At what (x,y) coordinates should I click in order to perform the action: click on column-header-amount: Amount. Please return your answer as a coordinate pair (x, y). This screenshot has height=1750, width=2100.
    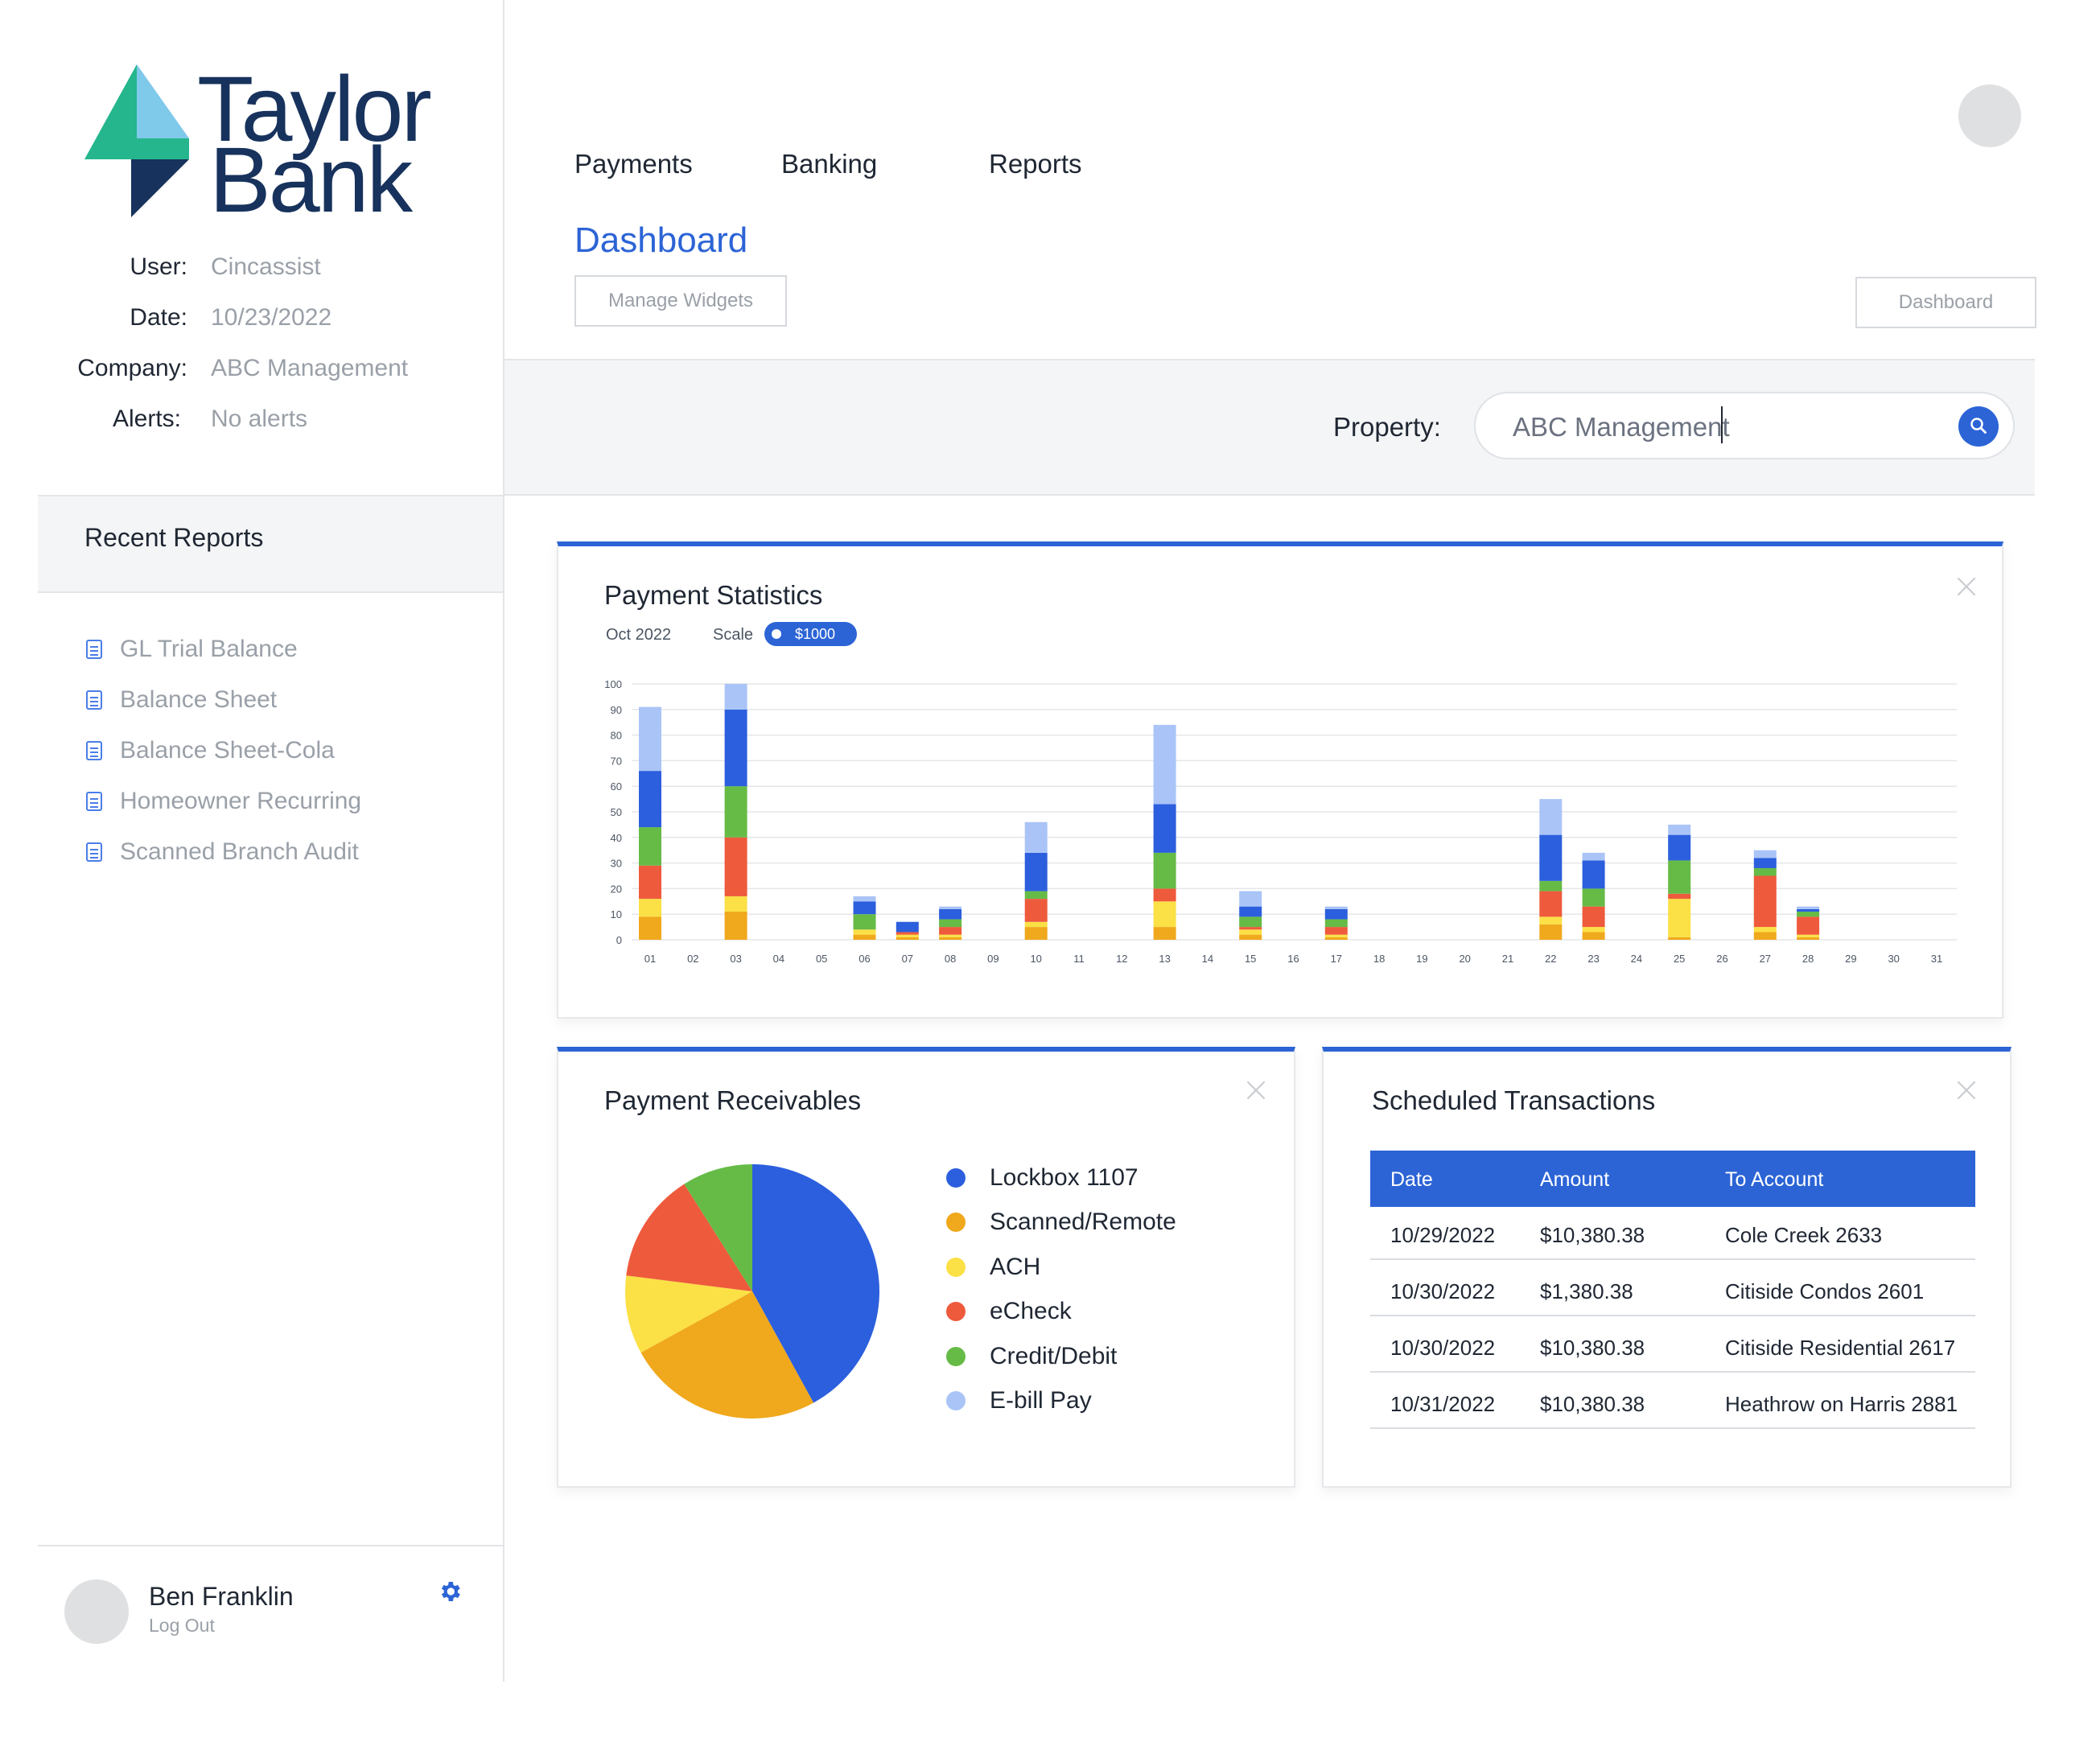
    Looking at the image, I should click on (1575, 1179).